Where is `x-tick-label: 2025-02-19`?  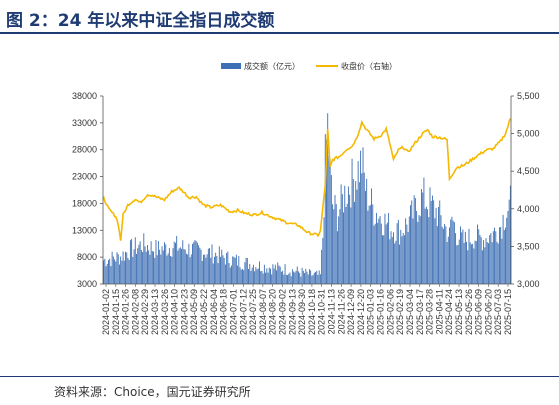
x-tick-label: 2025-02-19 is located at coordinates (400, 312).